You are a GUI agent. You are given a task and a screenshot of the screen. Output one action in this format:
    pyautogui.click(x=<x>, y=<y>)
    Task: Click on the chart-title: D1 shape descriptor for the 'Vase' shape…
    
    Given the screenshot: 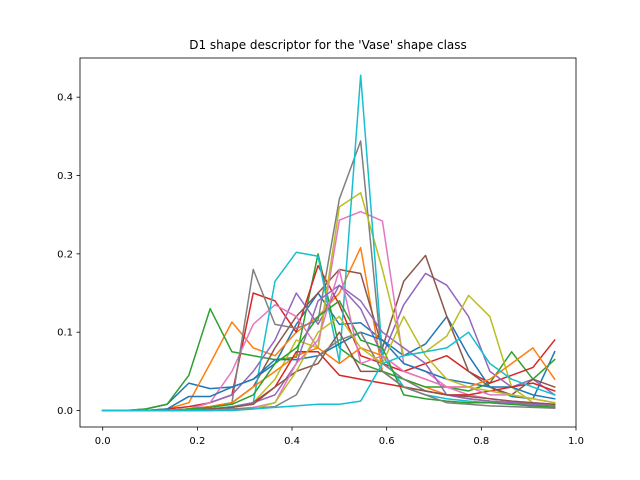 What is the action you would take?
    pyautogui.click(x=328, y=45)
    